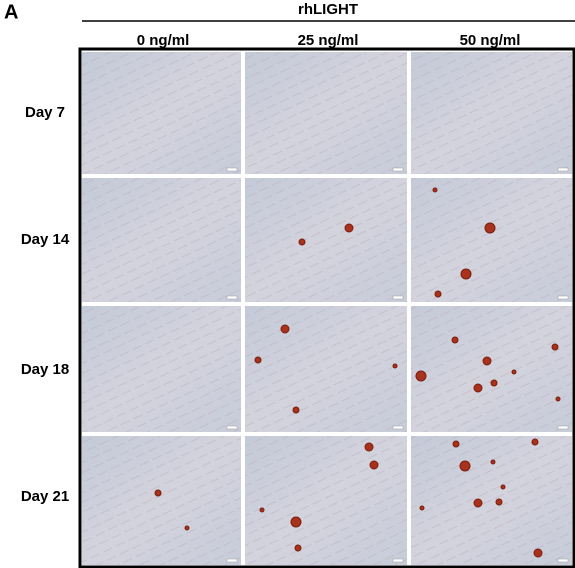 This screenshot has height=568, width=575. I want to click on column-label: 25 ng/ml, so click(328, 40).